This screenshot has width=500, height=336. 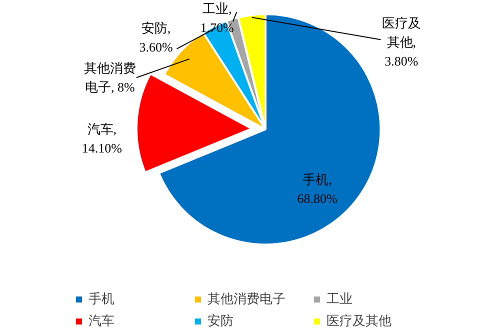 What do you see at coordinates (156, 37) in the screenshot?
I see `data-label: 安防, 3.60%` at bounding box center [156, 37].